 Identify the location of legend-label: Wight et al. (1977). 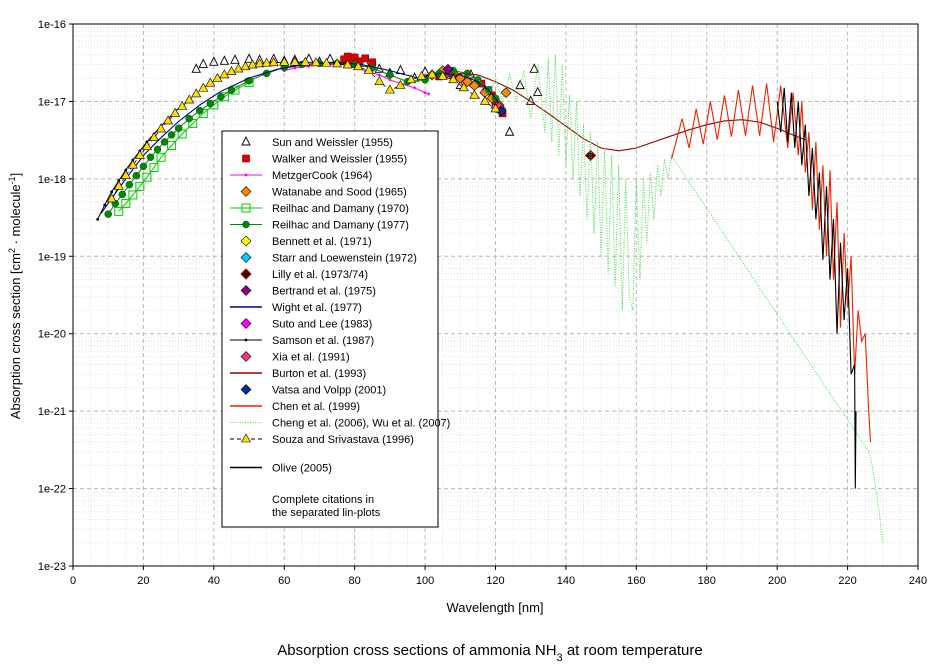
(317, 308).